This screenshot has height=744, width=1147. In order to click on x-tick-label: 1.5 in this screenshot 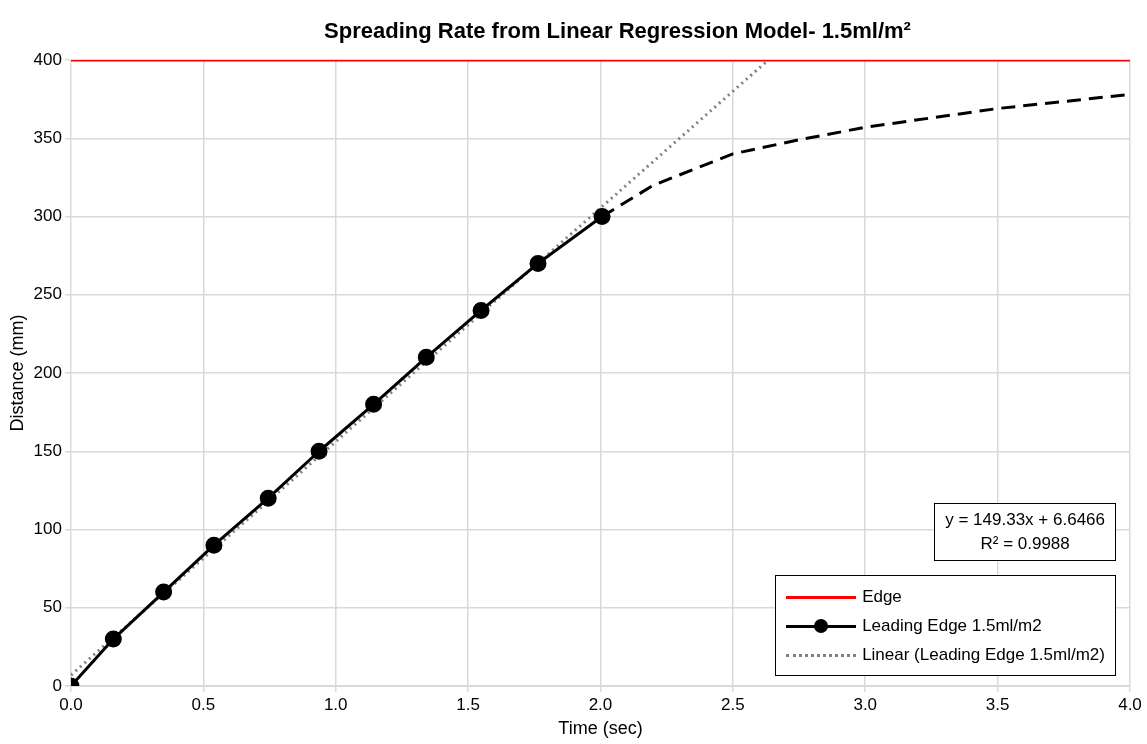, I will do `click(468, 704)`.